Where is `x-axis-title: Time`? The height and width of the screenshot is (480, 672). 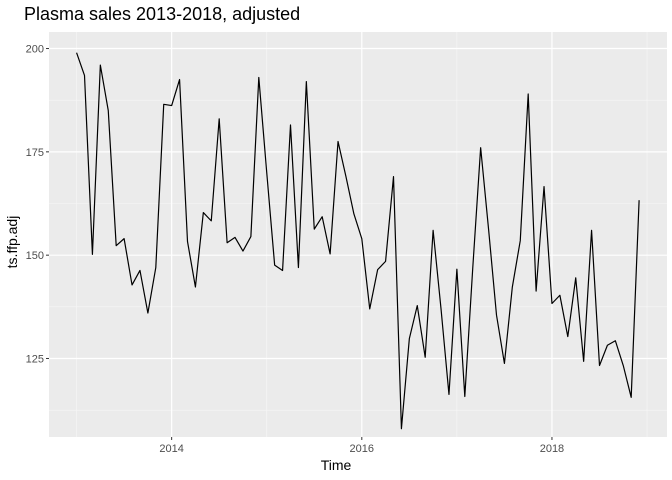 x-axis-title: Time is located at coordinates (336, 465).